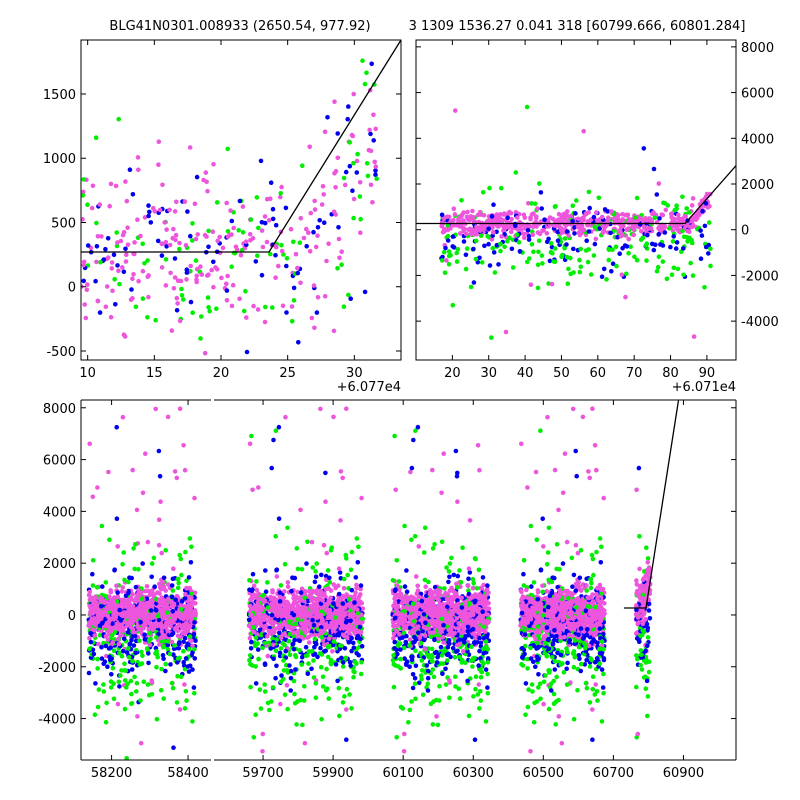  Describe the element at coordinates (757, 185) in the screenshot. I see `season-ytick-label: 2000` at that location.